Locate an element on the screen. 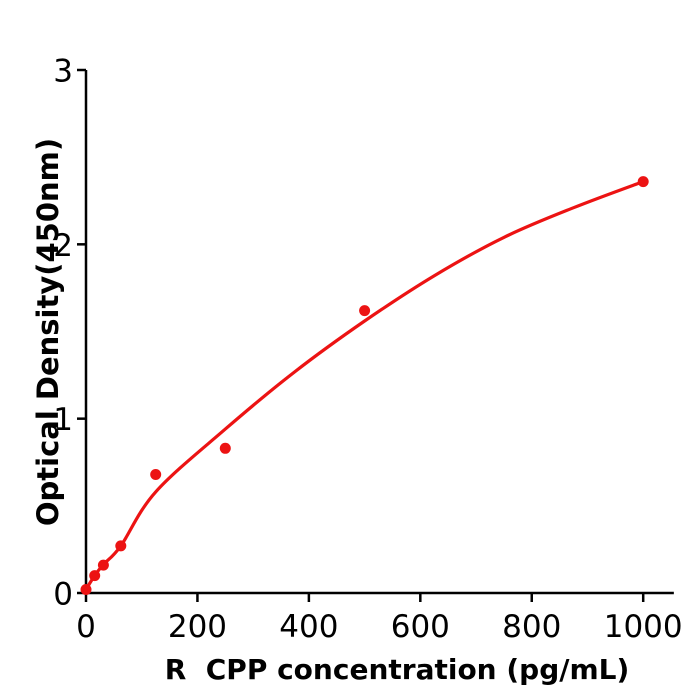 The image size is (700, 700). x-tick-label: 1000 is located at coordinates (643, 627).